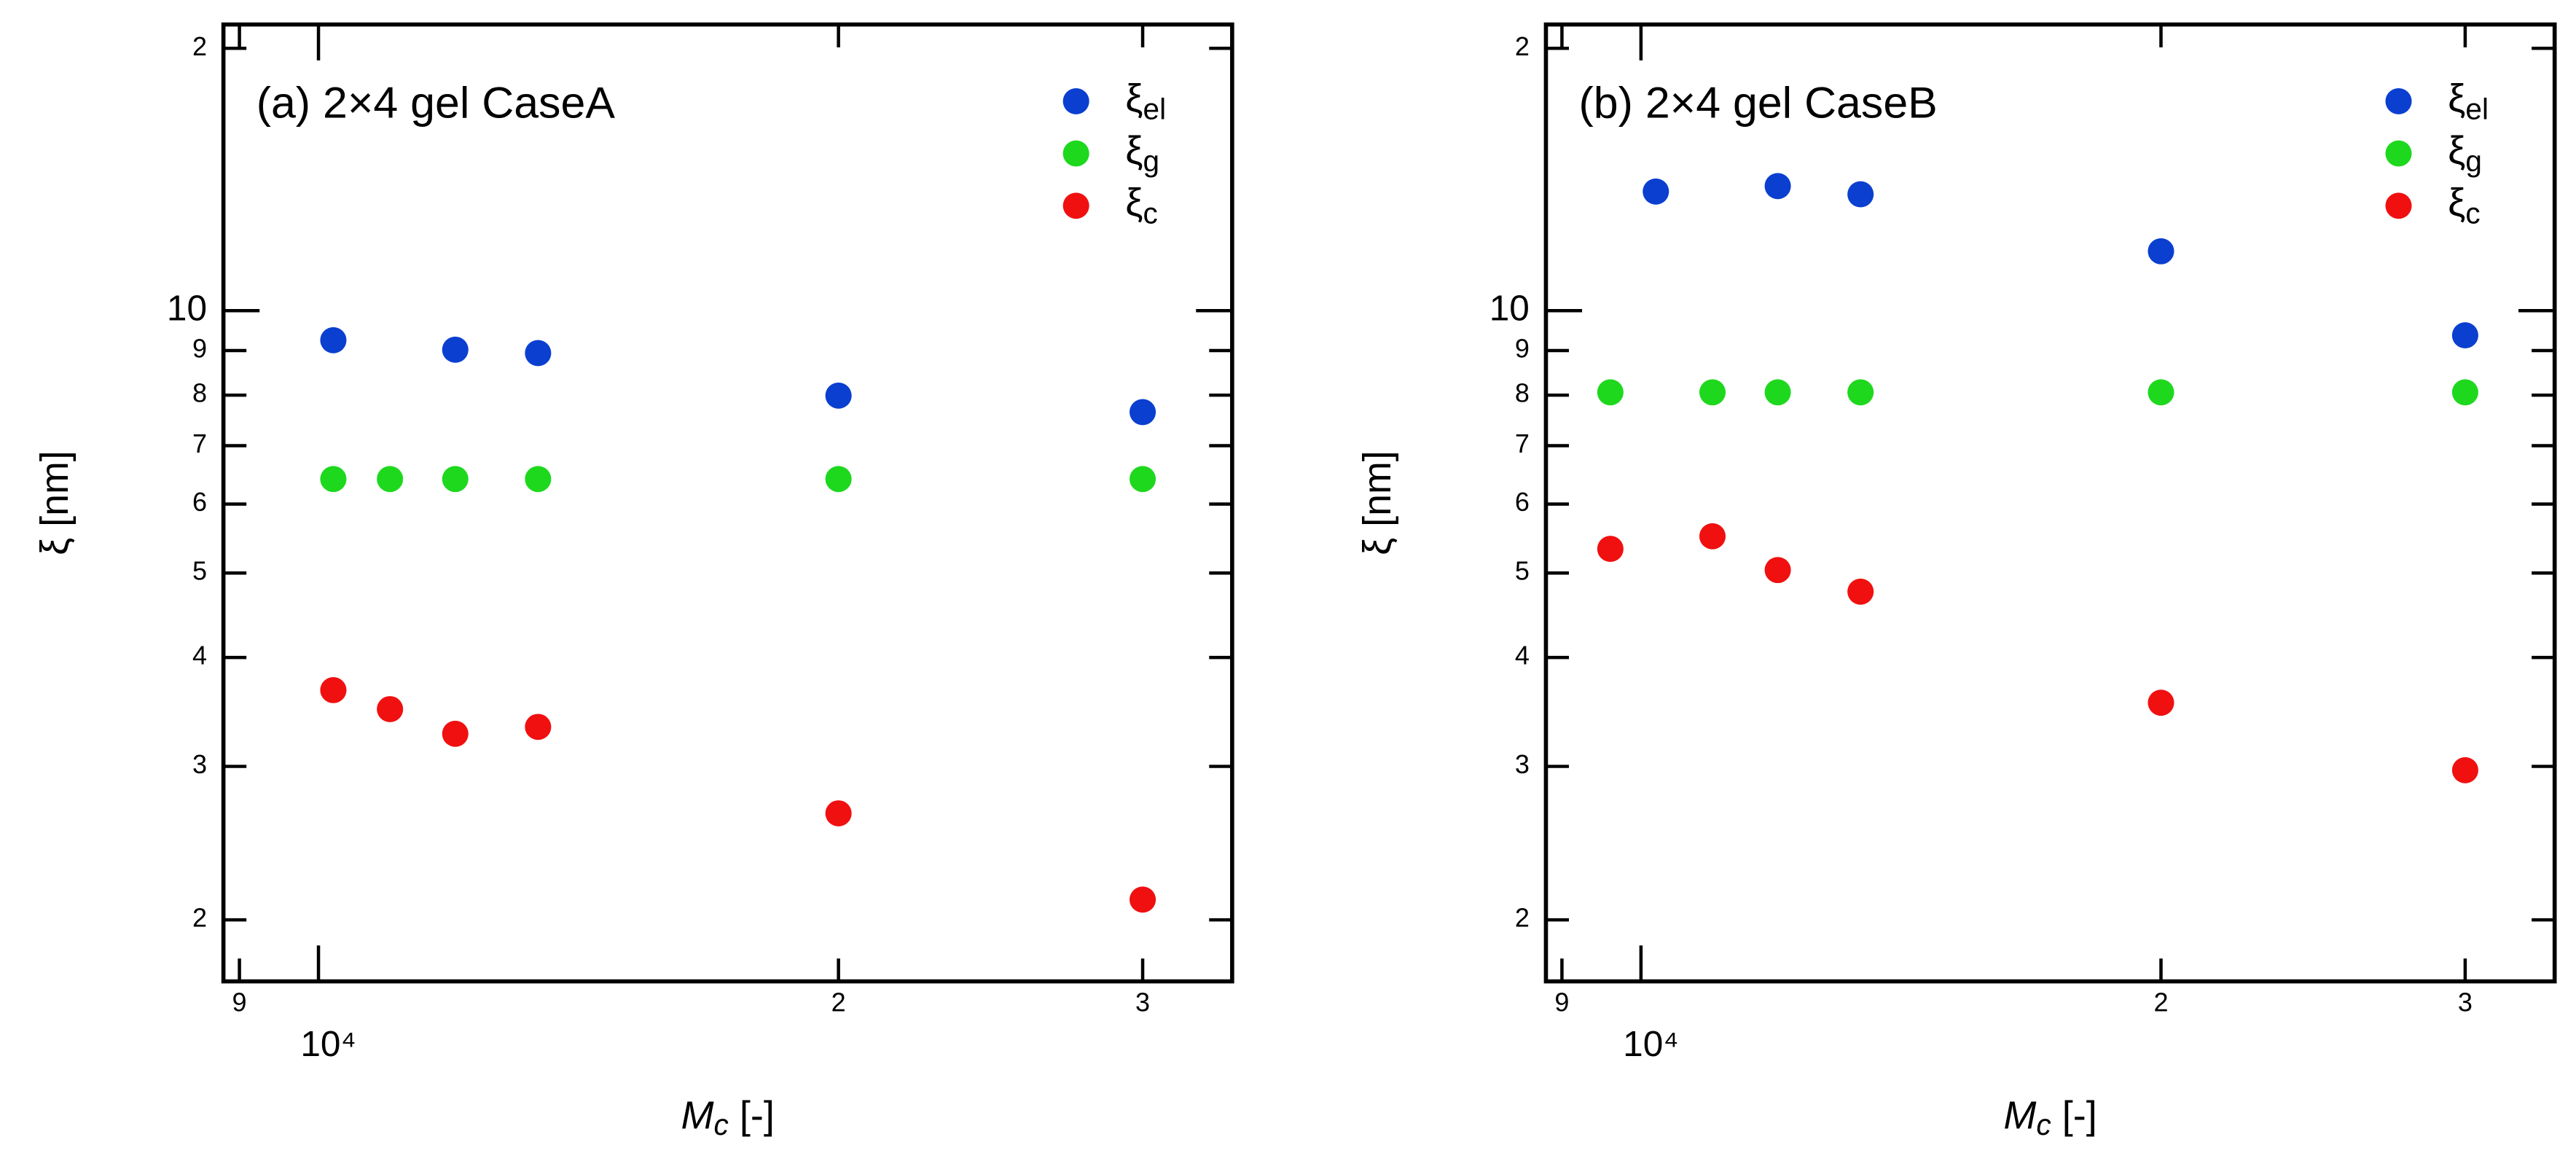  Describe the element at coordinates (436, 103) in the screenshot. I see `panel-title: (a) 2×4 gel CaseA` at that location.